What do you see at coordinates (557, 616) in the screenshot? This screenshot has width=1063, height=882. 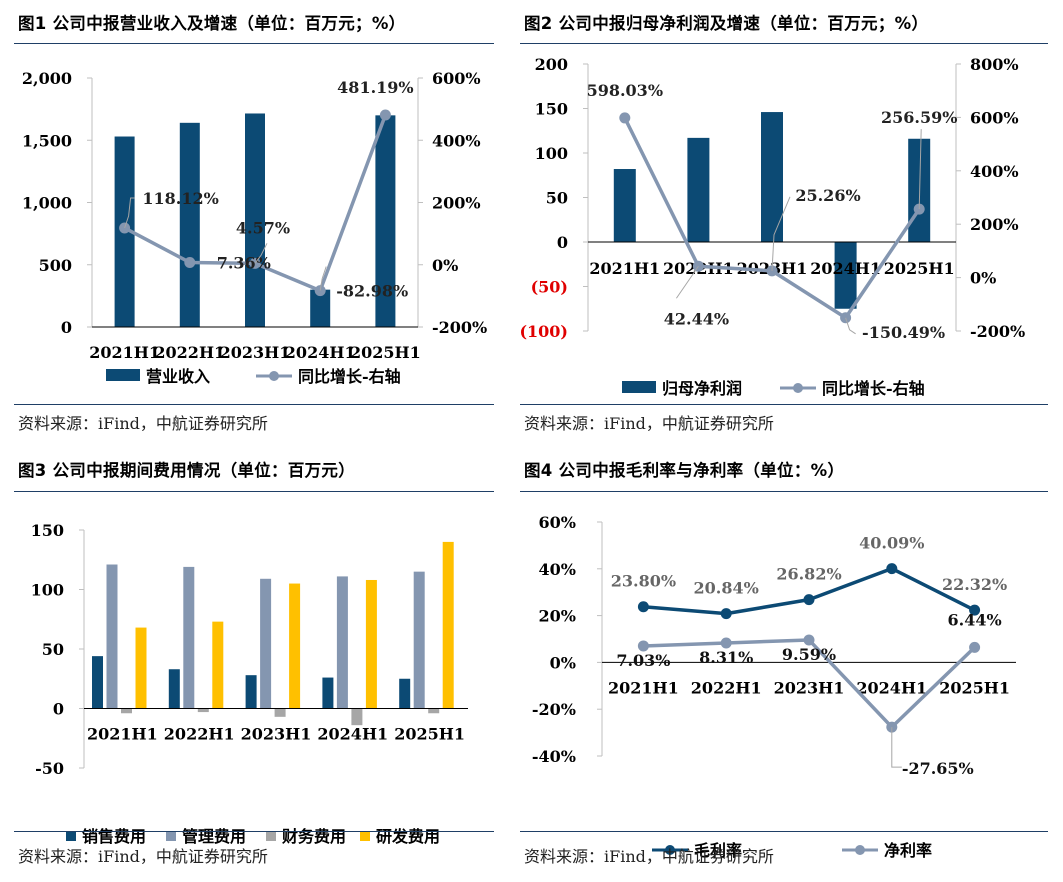 I see `y-tick-label: 20%` at bounding box center [557, 616].